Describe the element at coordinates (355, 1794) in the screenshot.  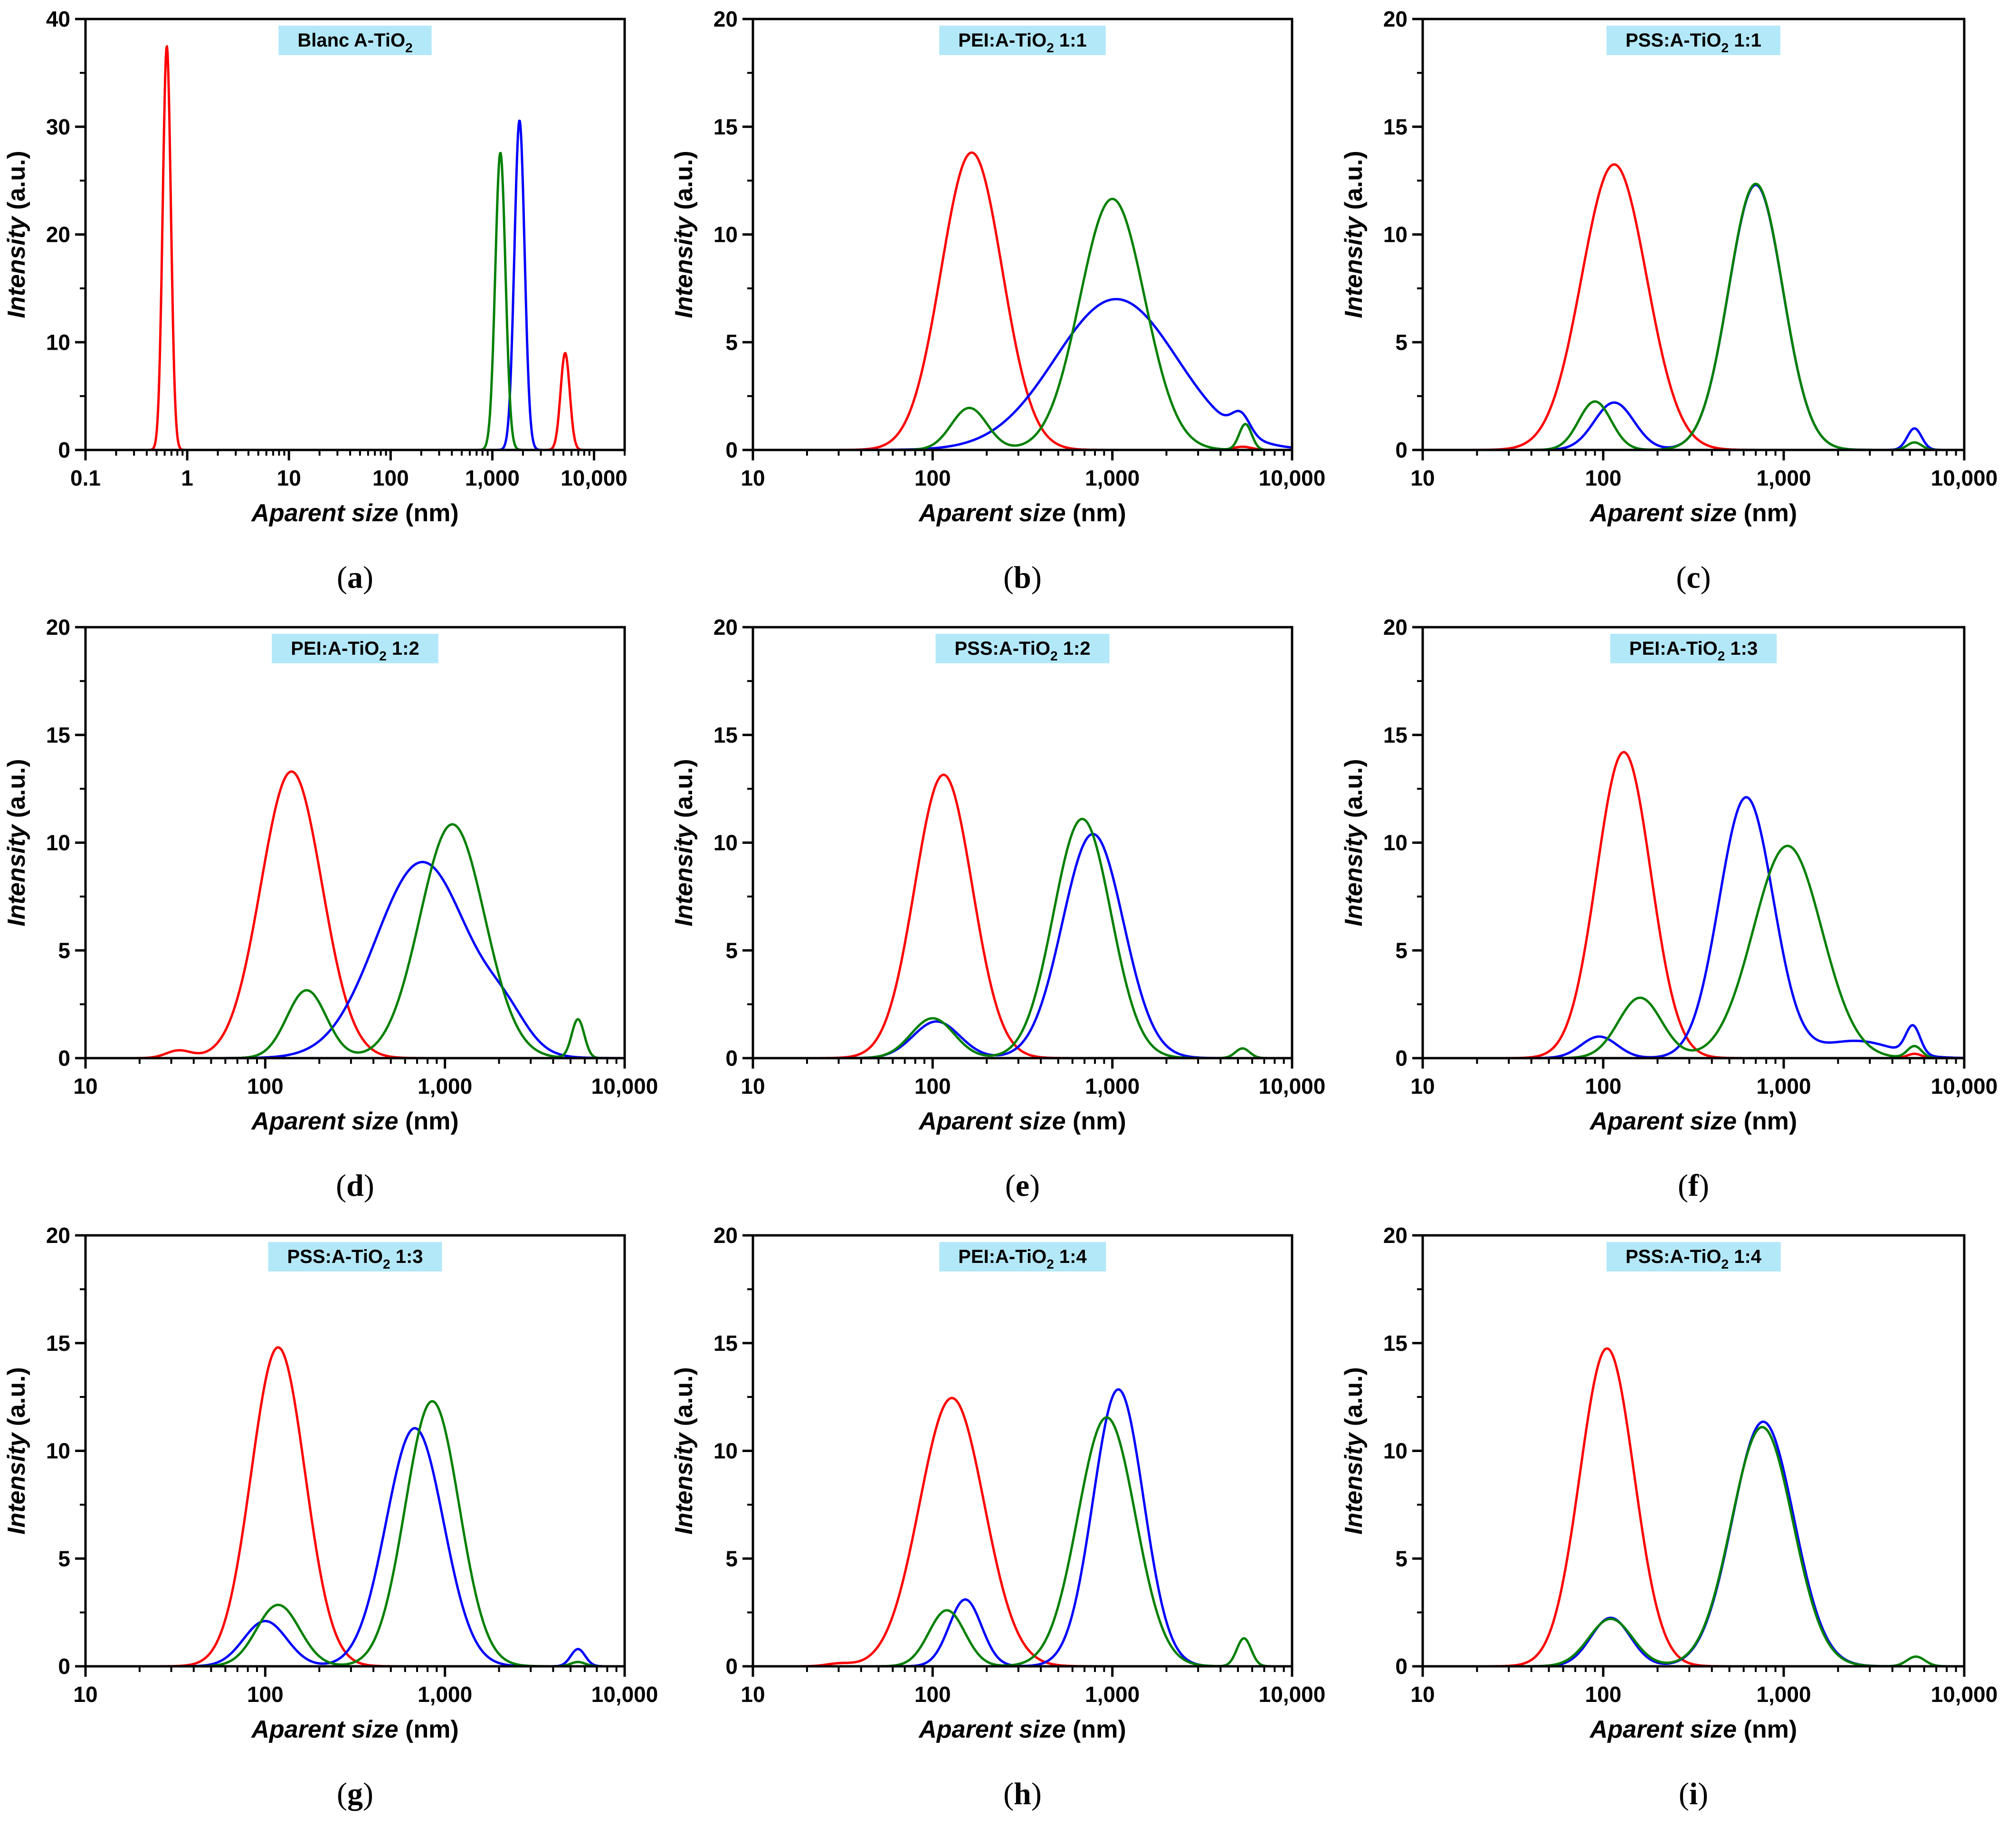
I see `panel-letter: (g)` at that location.